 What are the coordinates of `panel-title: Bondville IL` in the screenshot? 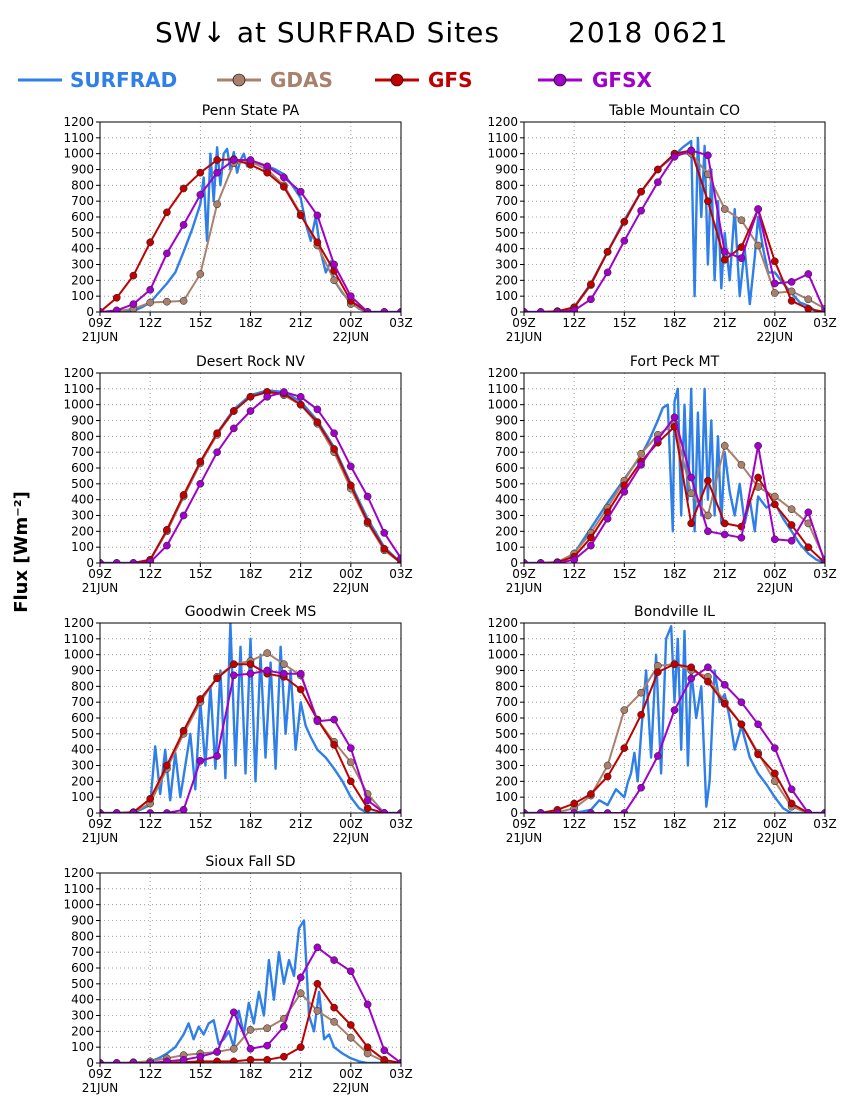 It's located at (674, 612).